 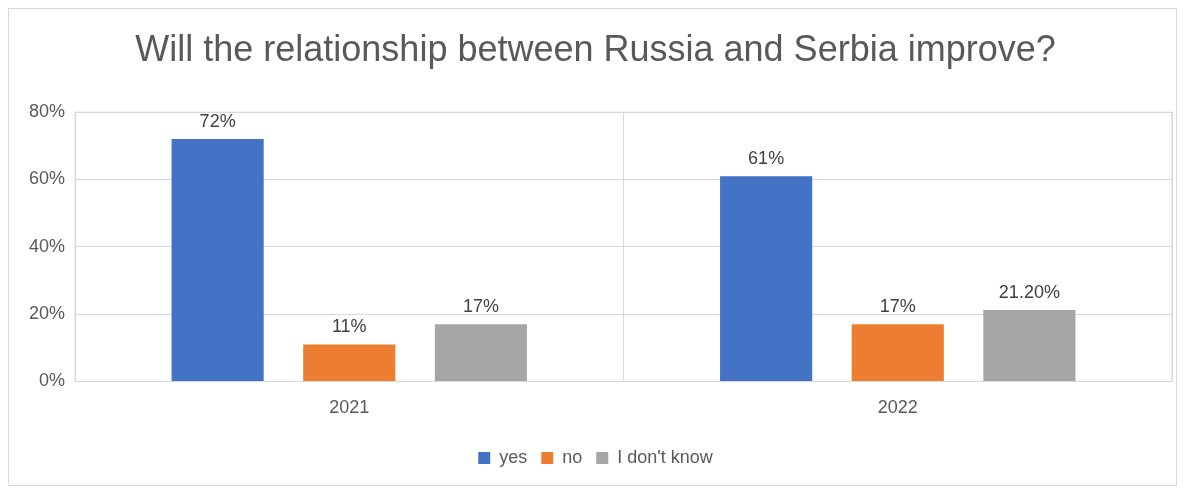 What do you see at coordinates (897, 407) in the screenshot?
I see `x-tick-label: 2022` at bounding box center [897, 407].